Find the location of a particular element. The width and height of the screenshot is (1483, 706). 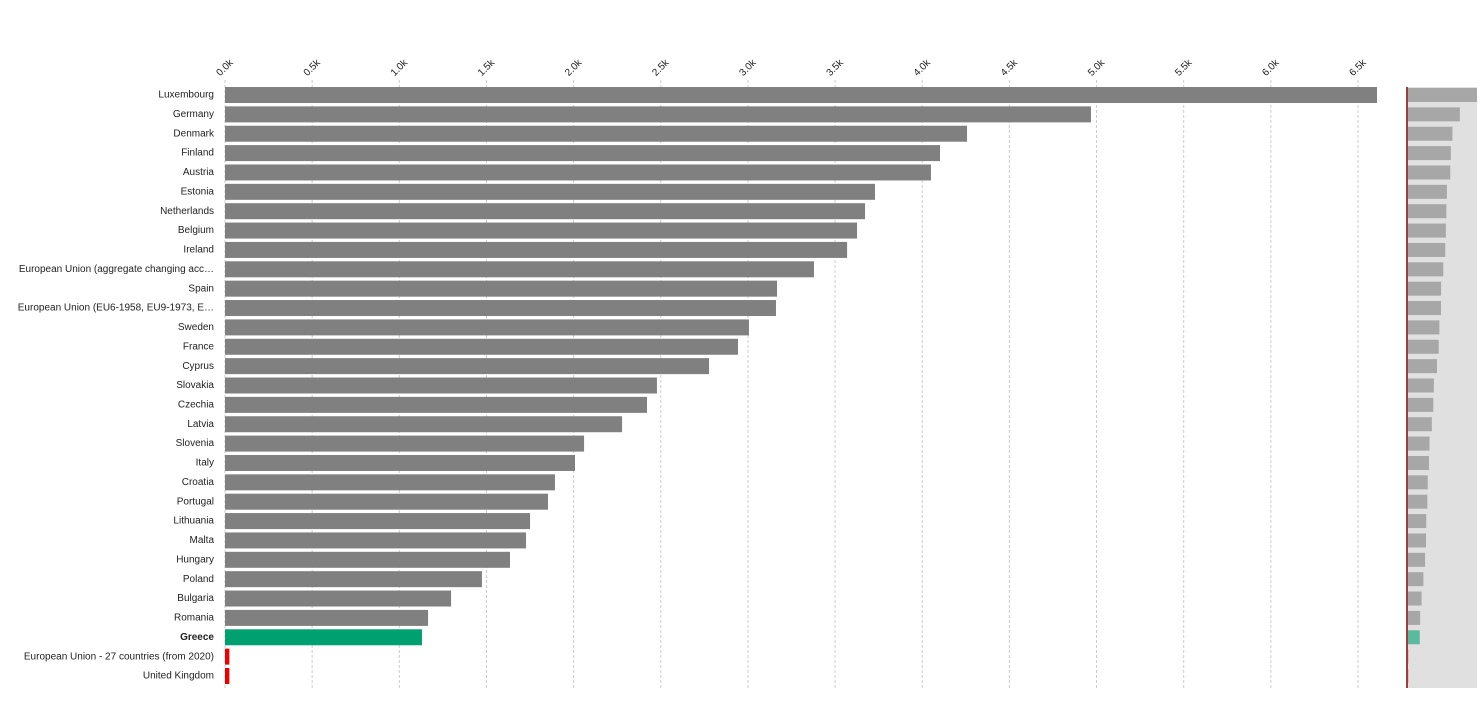

y-tick-label: Hungary is located at coordinates (195, 559).